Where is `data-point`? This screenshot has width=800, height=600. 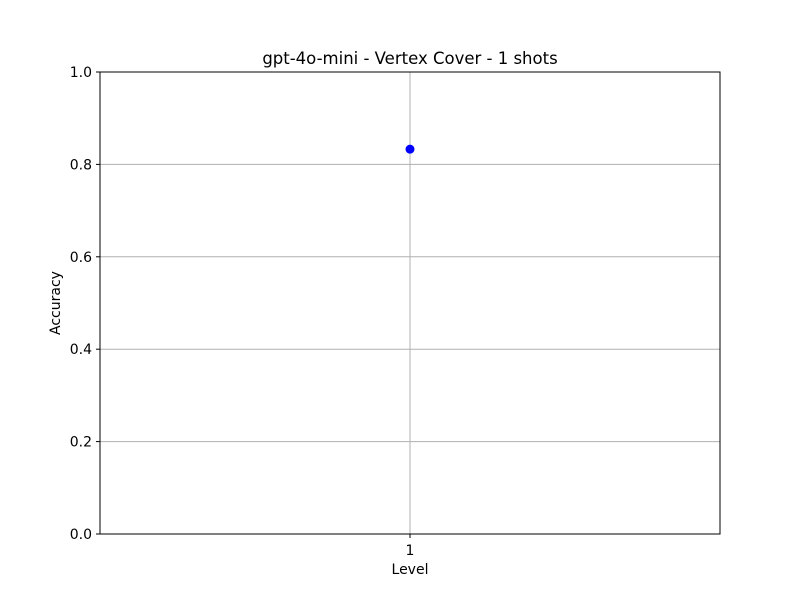 data-point is located at coordinates (410, 149).